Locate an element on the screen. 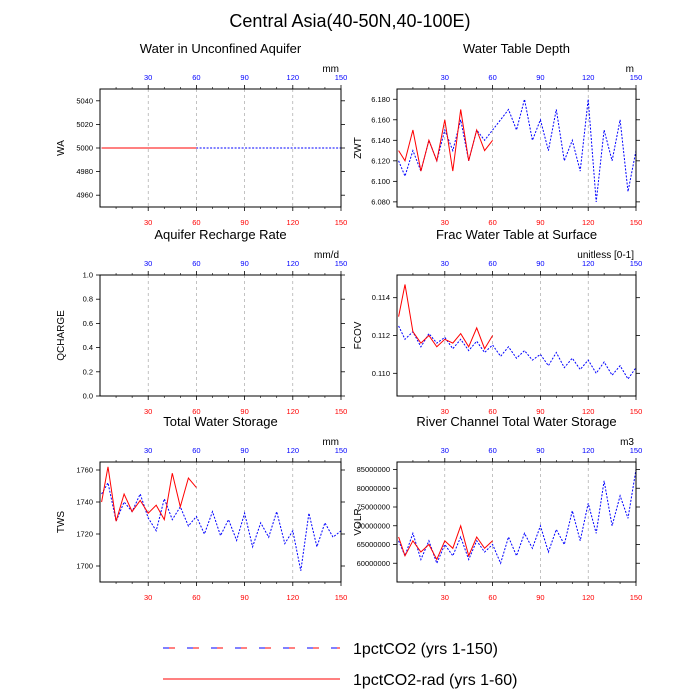 Image resolution: width=700 pixels, height=700 pixels. y-tick-label: 70000000 is located at coordinates (373, 525).